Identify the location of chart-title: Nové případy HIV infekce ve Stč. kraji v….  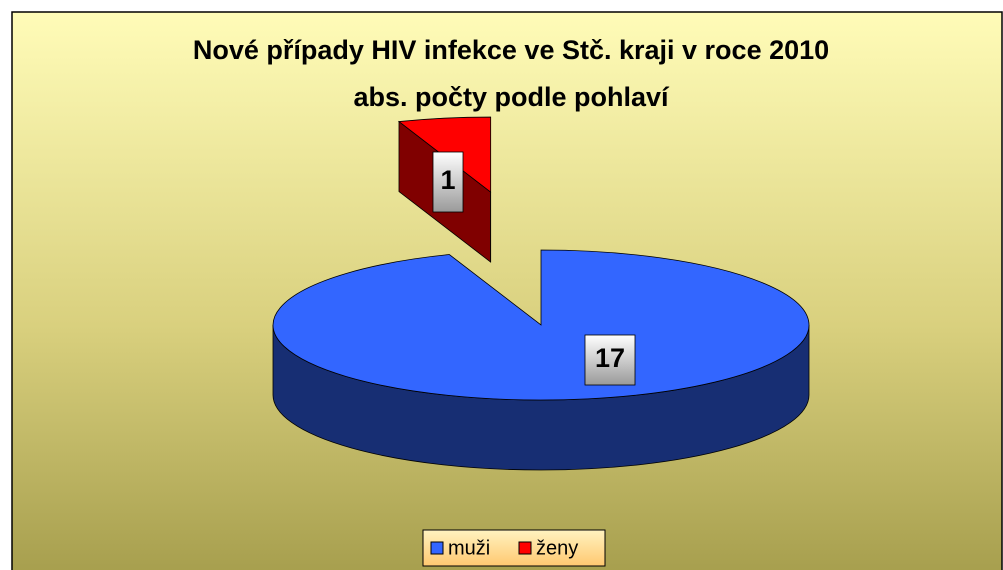
(511, 50).